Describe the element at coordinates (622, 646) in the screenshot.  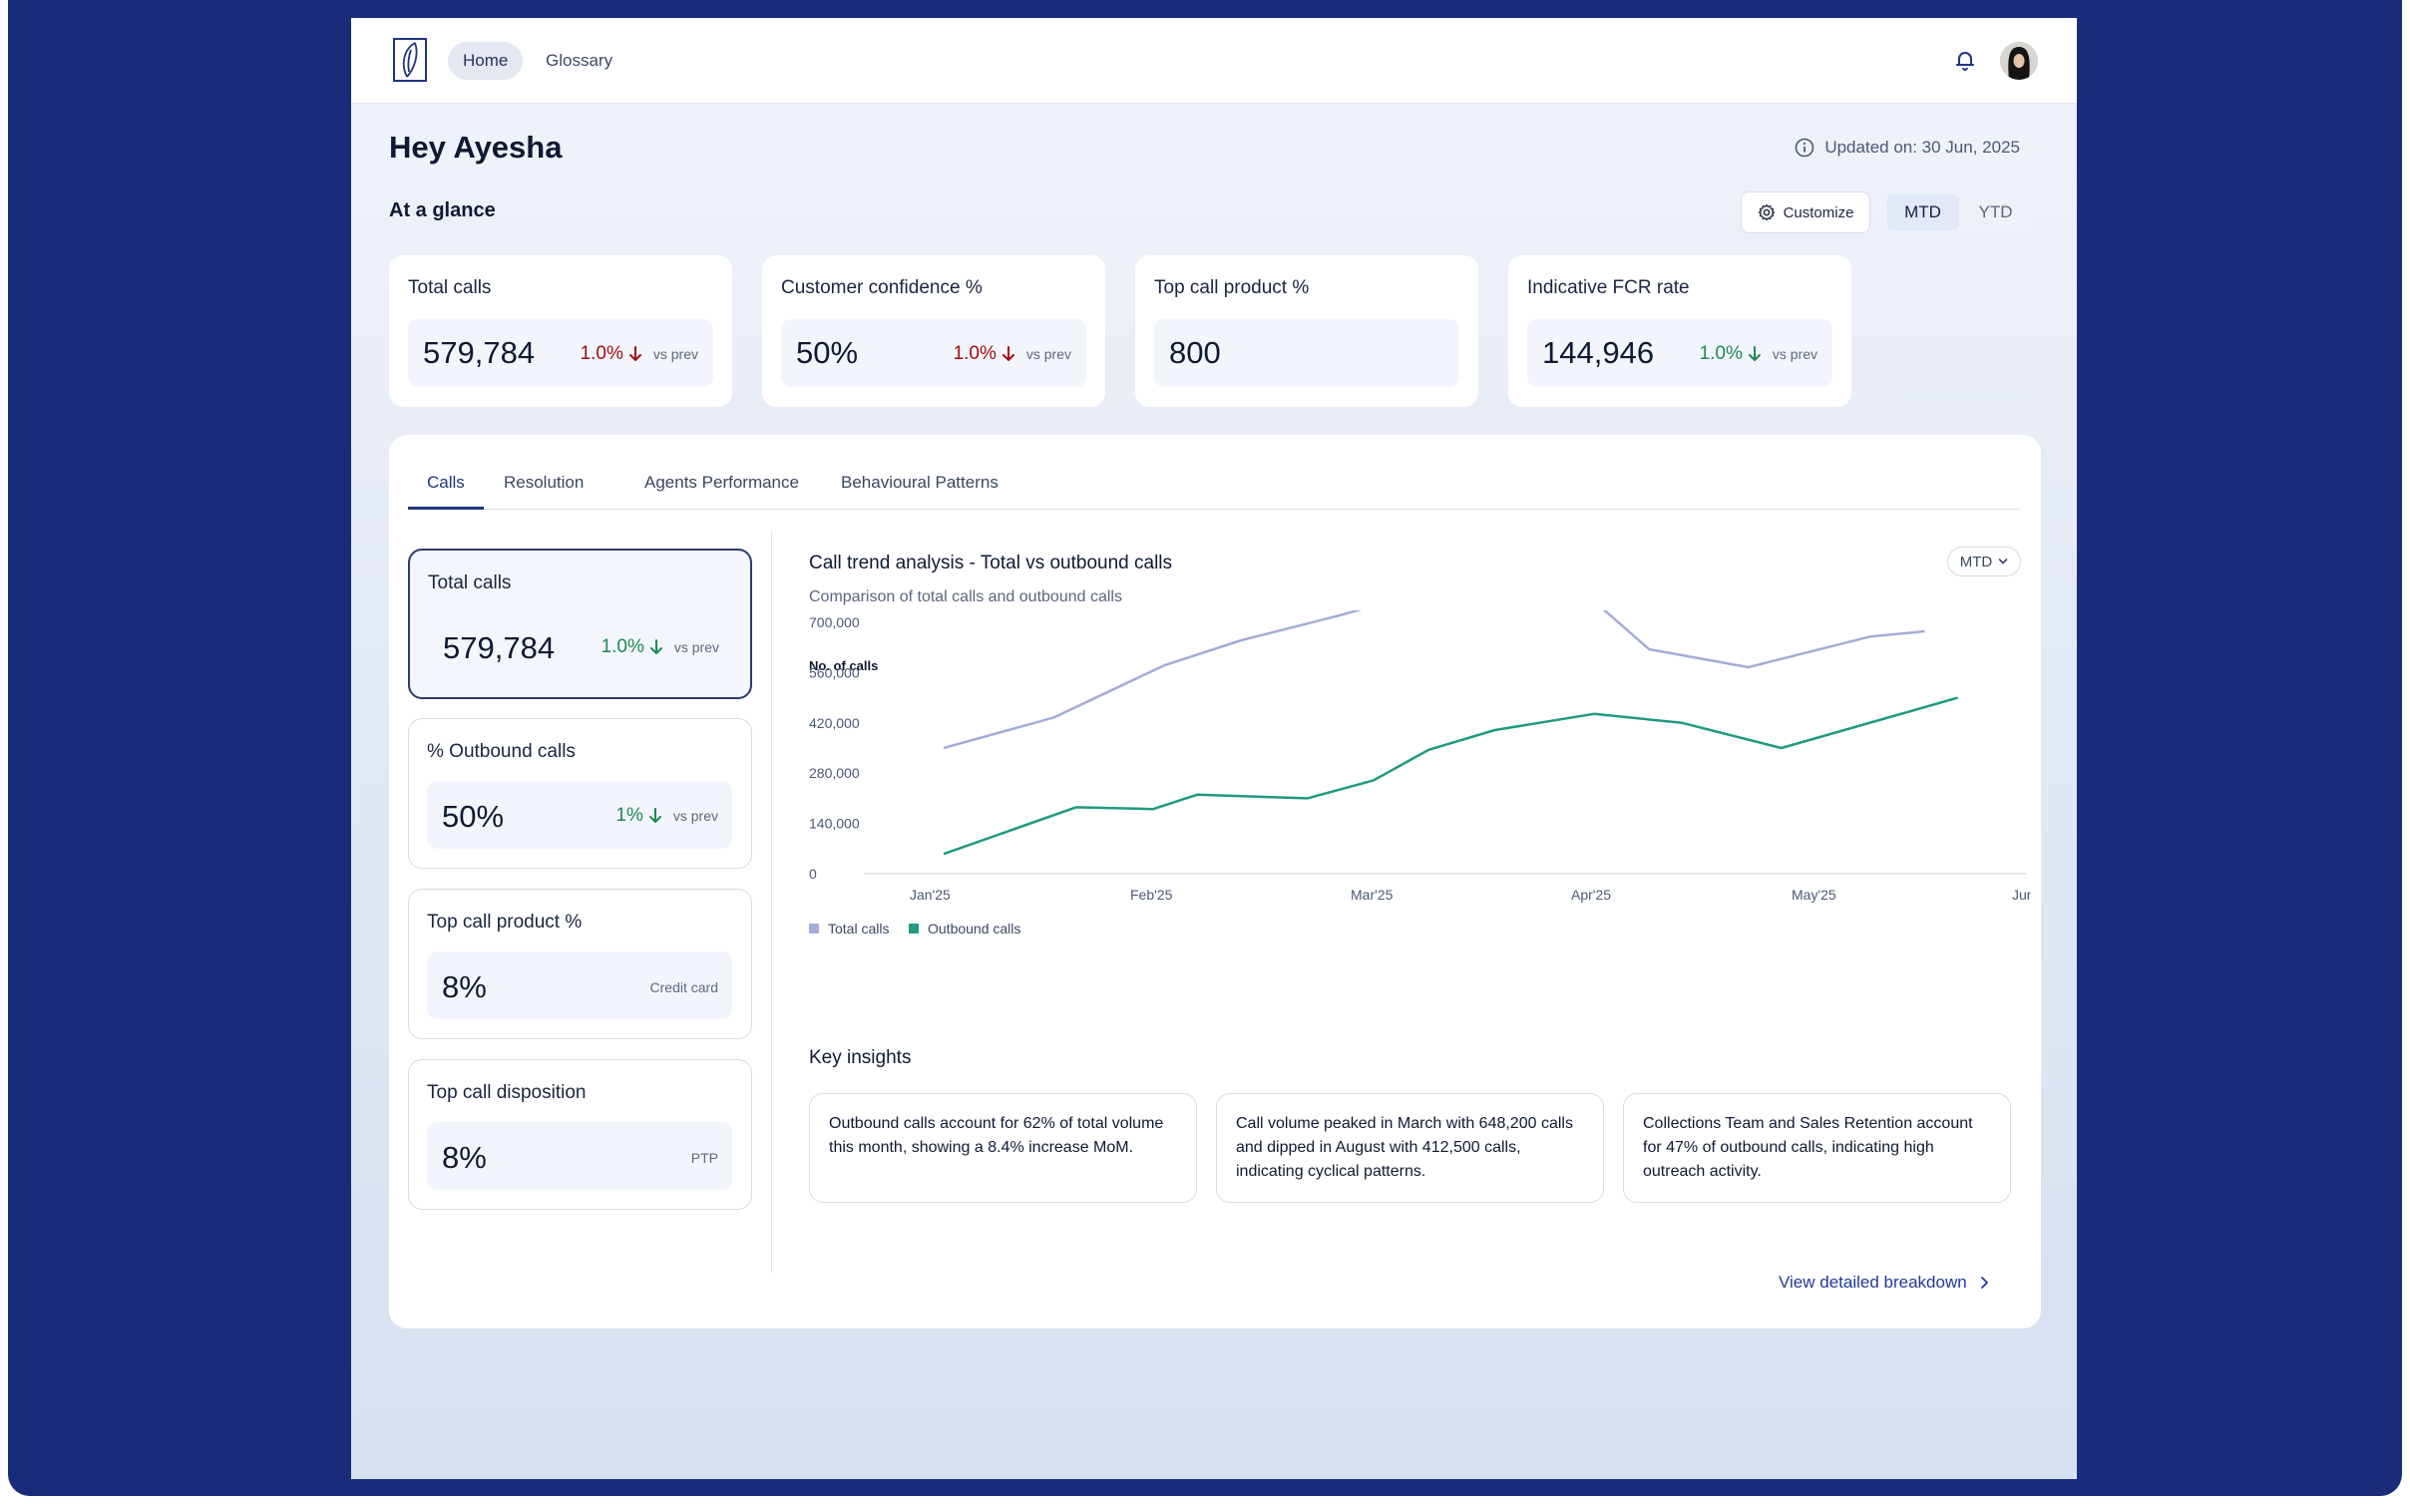
I see `metric-delta-value: 1.0%` at that location.